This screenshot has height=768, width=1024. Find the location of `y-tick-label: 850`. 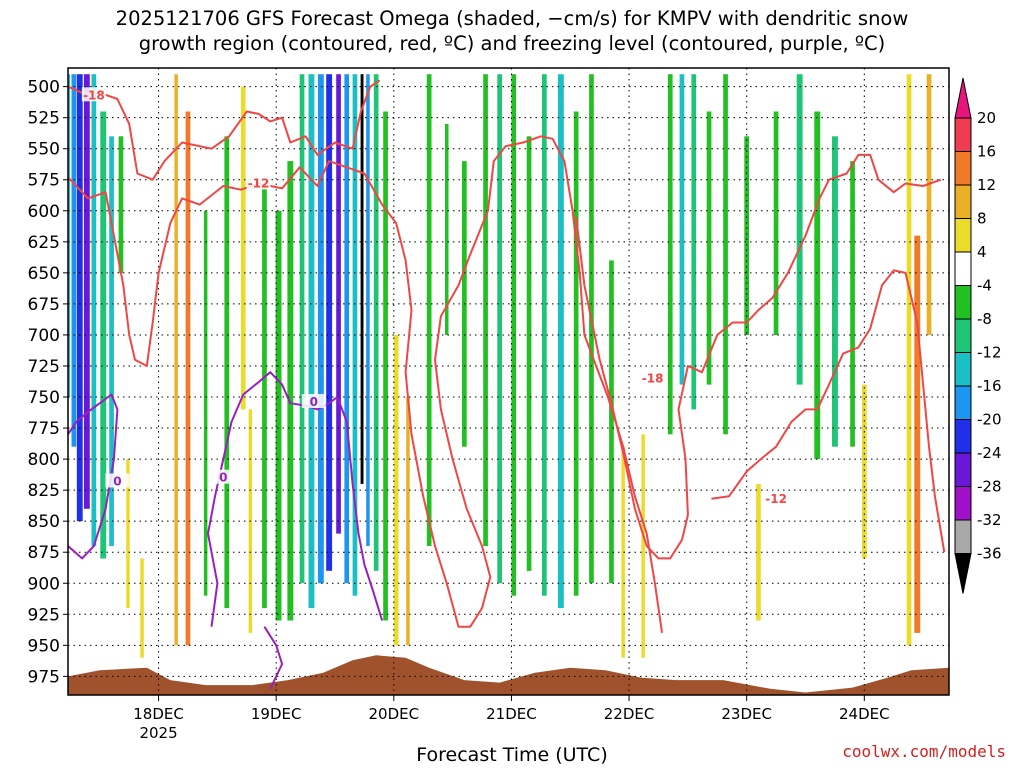

y-tick-label: 850 is located at coordinates (44, 522).